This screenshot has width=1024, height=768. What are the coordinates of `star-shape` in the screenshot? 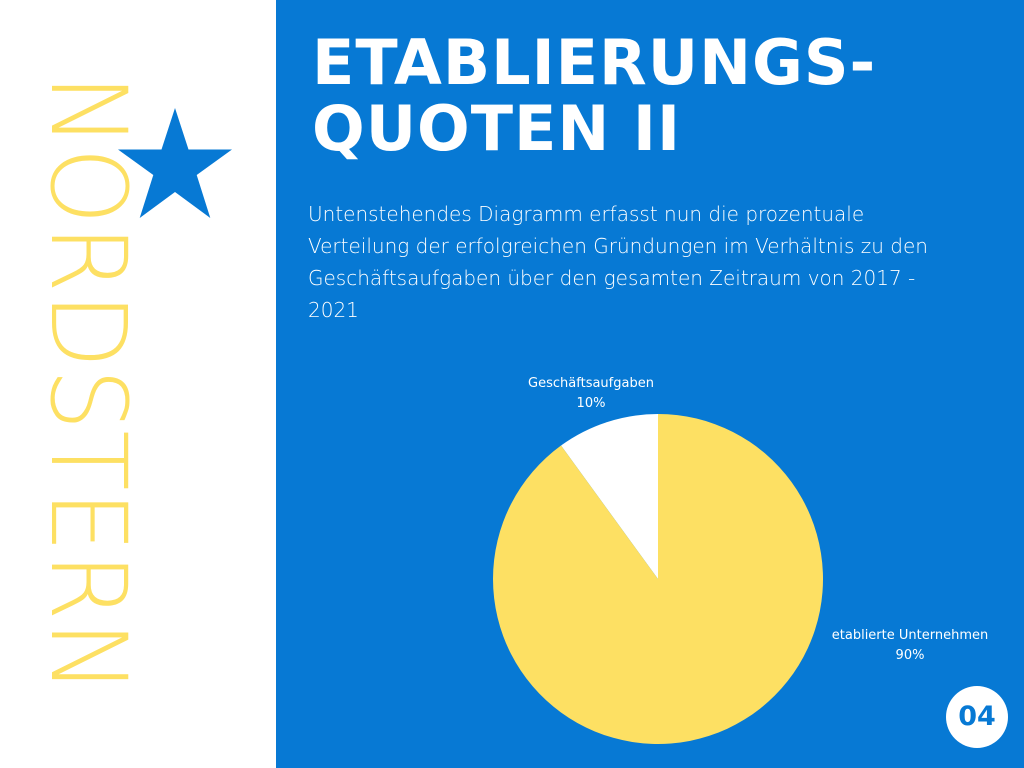 It's located at (175, 163).